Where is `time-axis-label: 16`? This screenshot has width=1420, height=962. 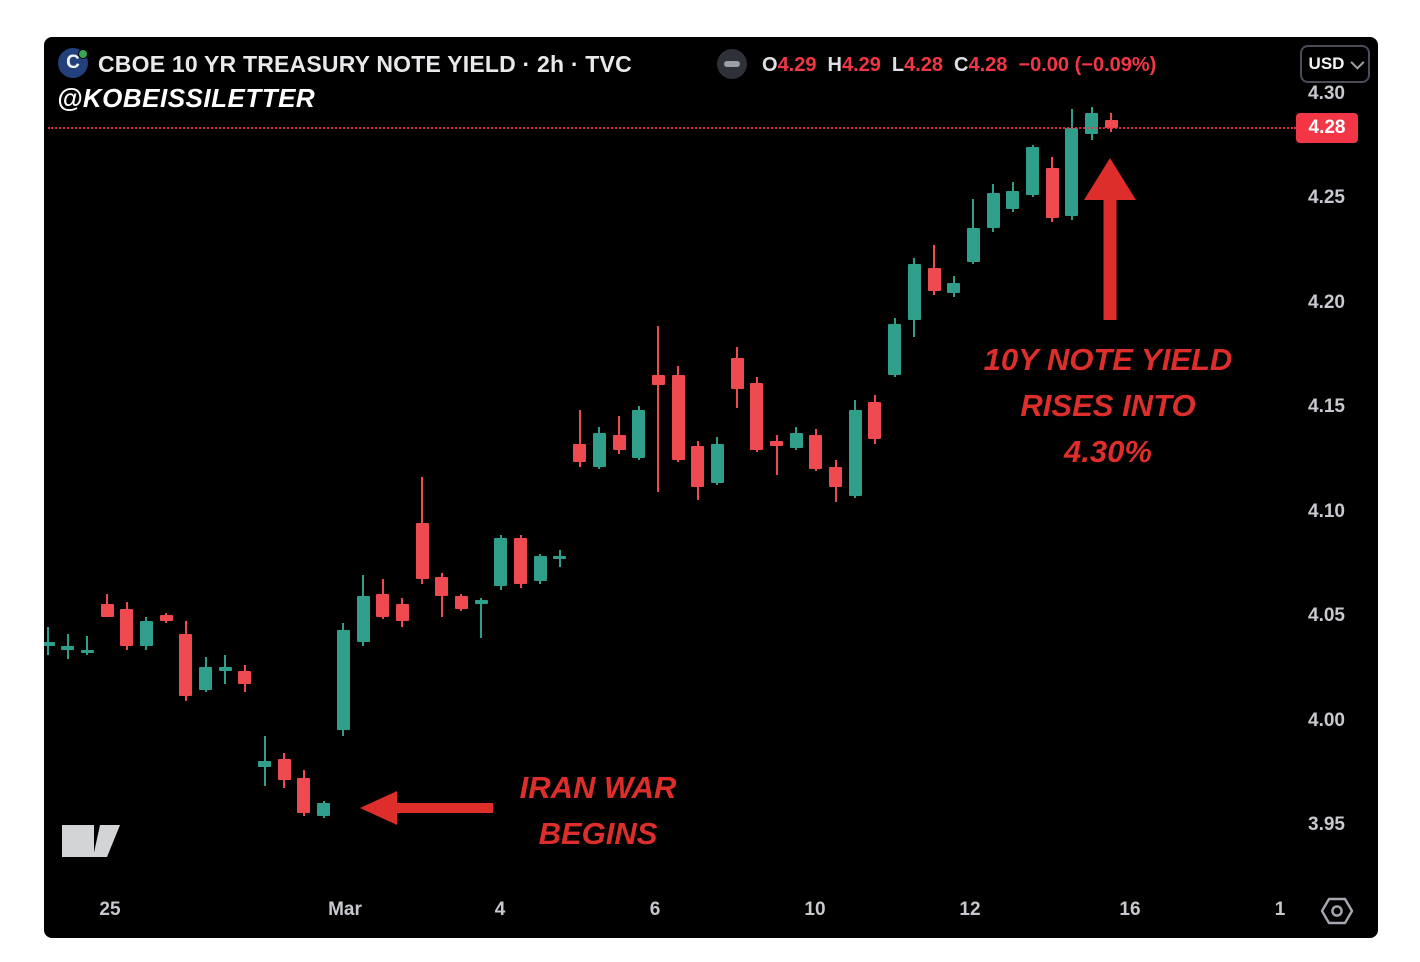 time-axis-label: 16 is located at coordinates (1130, 909).